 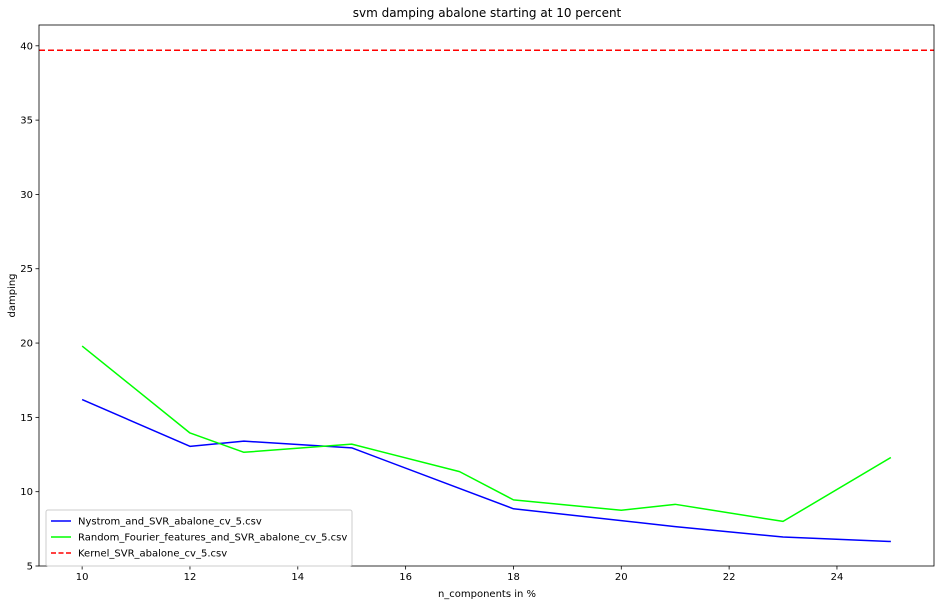 What do you see at coordinates (729, 577) in the screenshot?
I see `x-tick-label: 22` at bounding box center [729, 577].